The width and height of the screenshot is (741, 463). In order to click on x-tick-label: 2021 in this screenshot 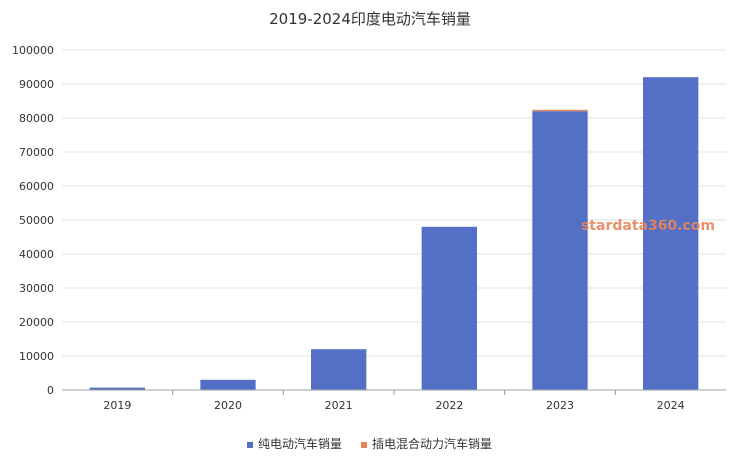, I will do `click(339, 405)`.